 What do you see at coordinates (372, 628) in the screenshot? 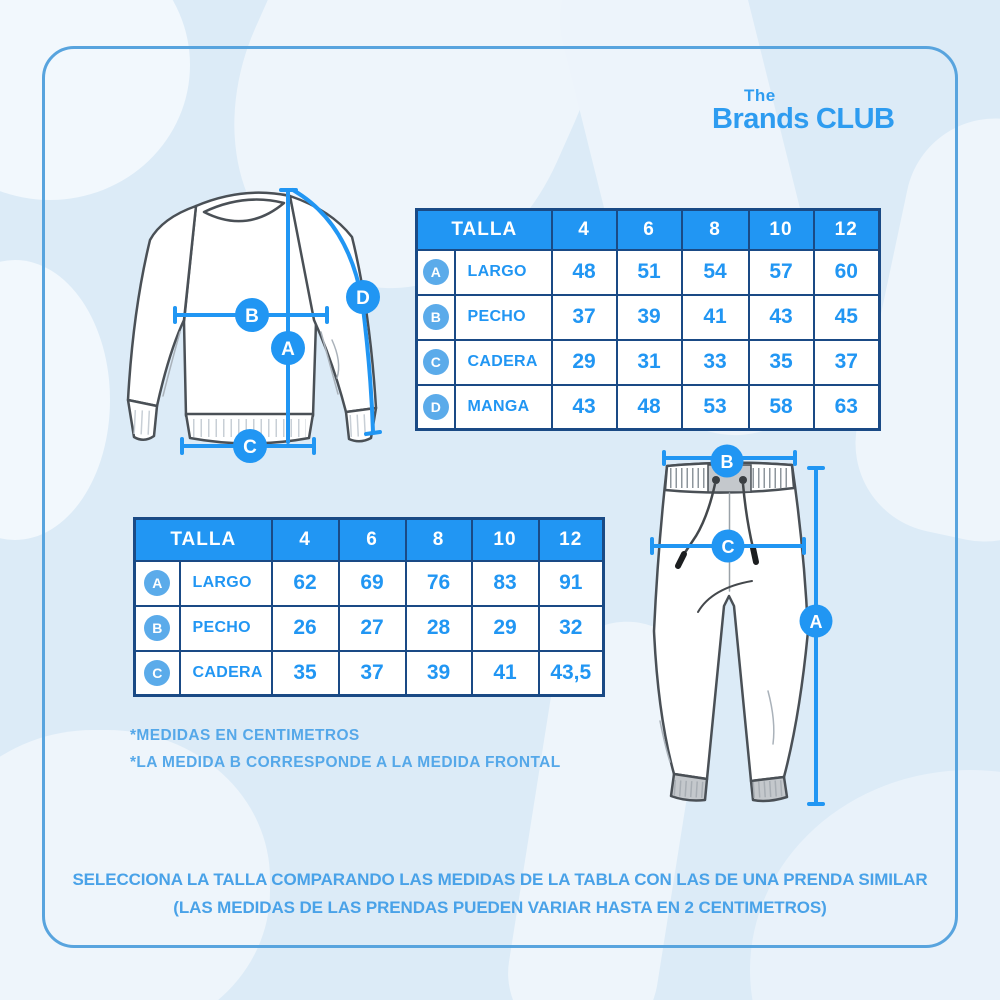
I see `size-value: 27` at bounding box center [372, 628].